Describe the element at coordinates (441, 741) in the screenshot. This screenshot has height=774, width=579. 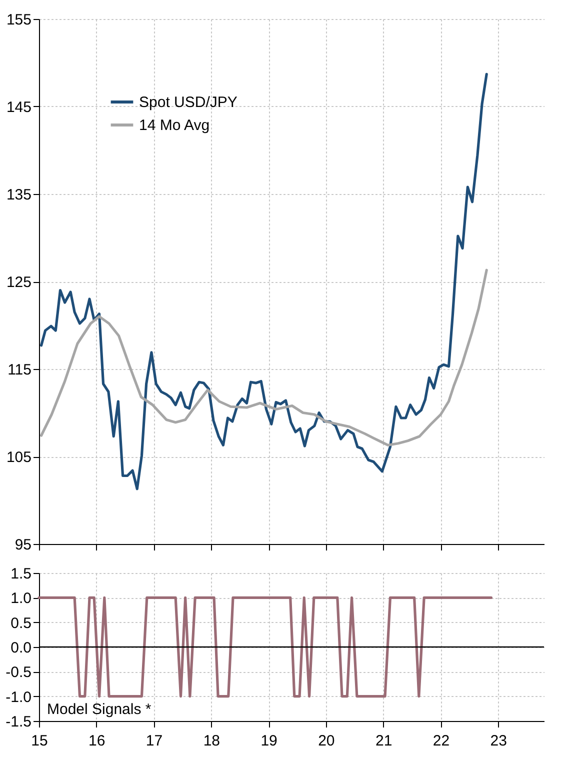
I see `x-tick-label: 22` at that location.